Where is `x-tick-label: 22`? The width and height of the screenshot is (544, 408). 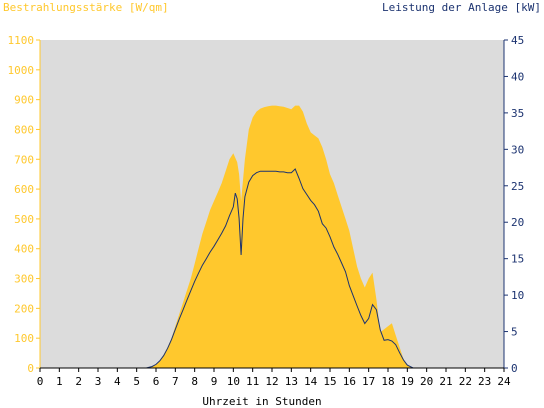 x-tick-label: 22 is located at coordinates (465, 381).